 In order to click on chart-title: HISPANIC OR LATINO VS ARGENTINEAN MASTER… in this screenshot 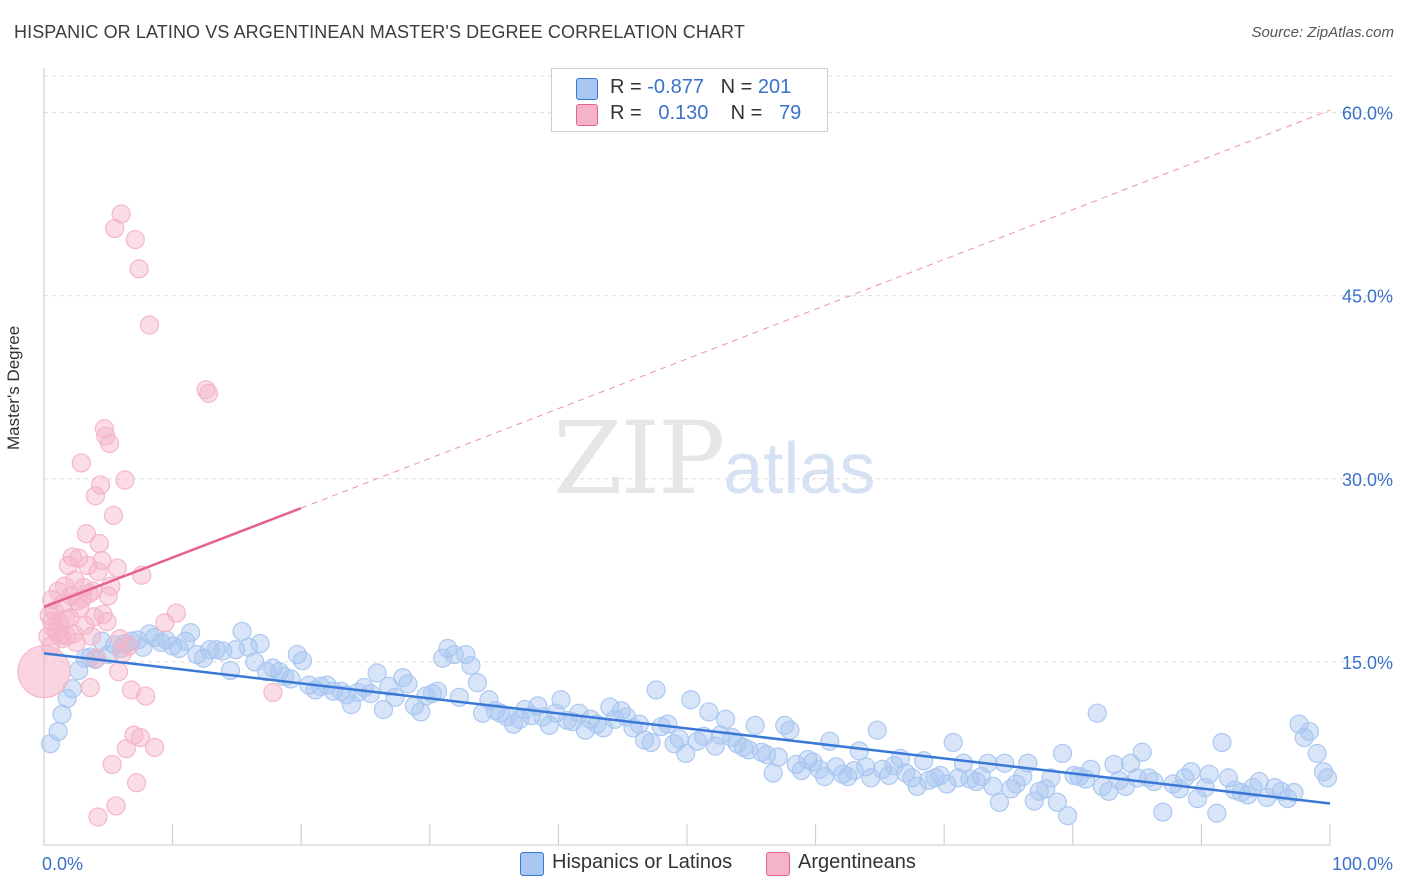, I will do `click(379, 32)`.